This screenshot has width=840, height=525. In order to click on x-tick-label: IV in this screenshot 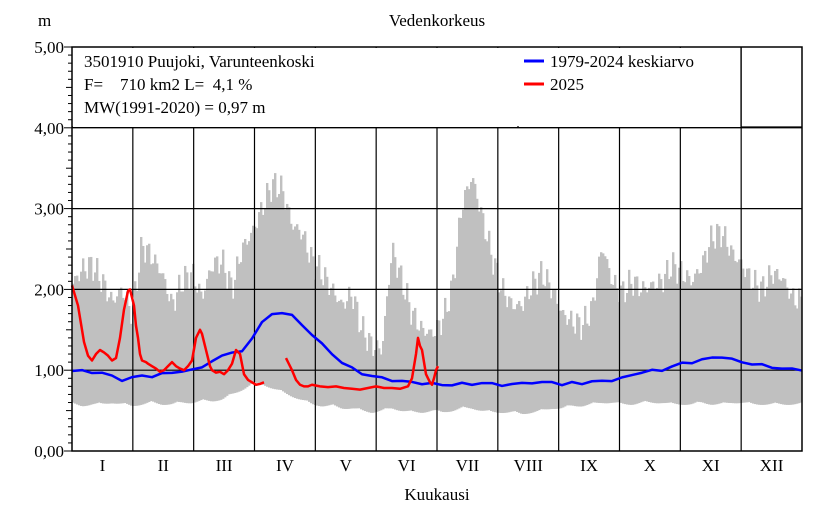, I will do `click(285, 465)`.